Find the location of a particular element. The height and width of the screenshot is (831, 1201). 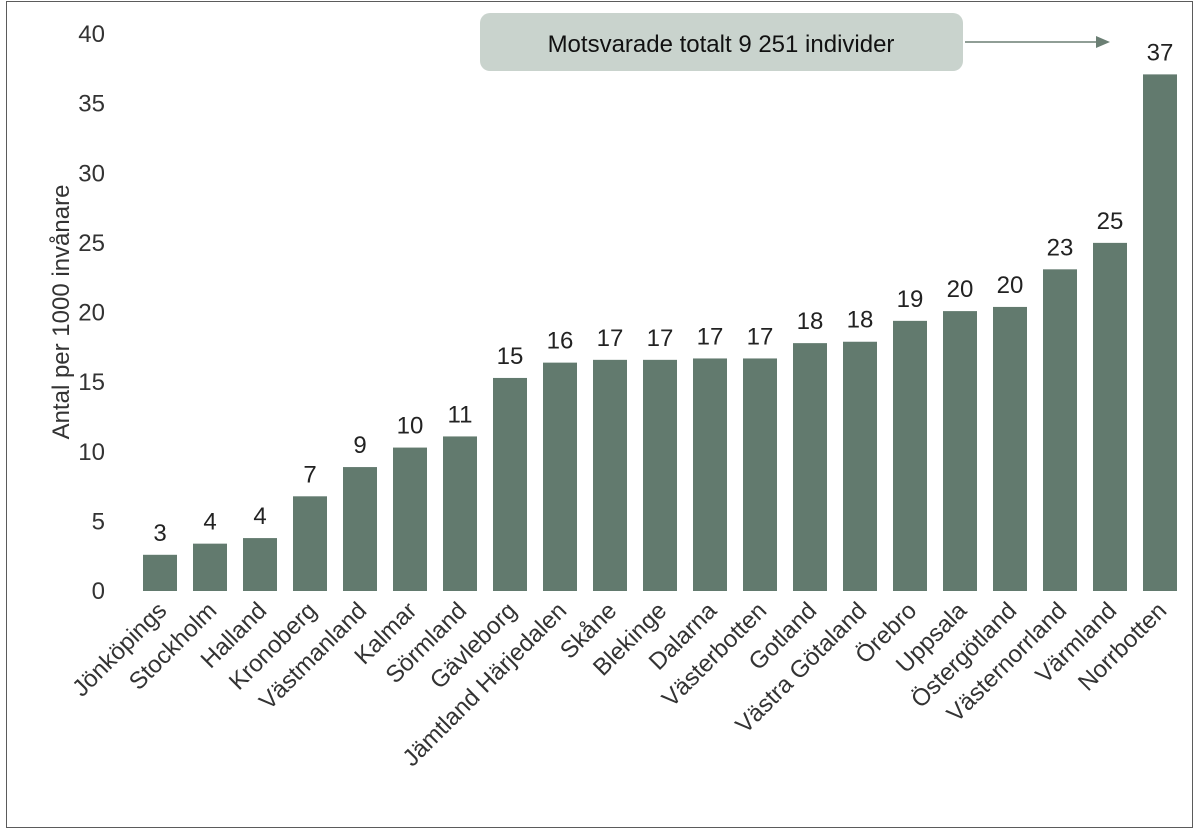

y-tick-label: 40 is located at coordinates (91, 34).